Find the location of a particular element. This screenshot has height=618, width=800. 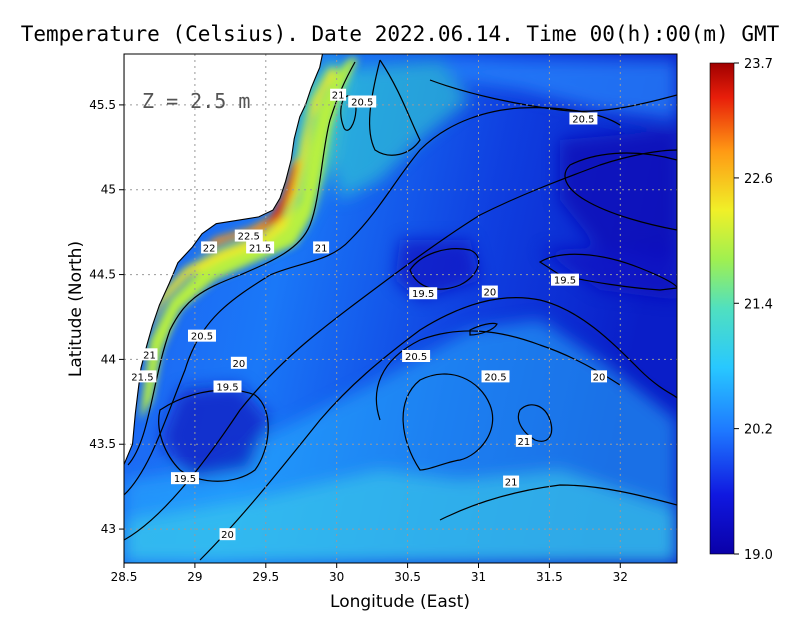

contour-20-5-ne is located at coordinates (553, 95).